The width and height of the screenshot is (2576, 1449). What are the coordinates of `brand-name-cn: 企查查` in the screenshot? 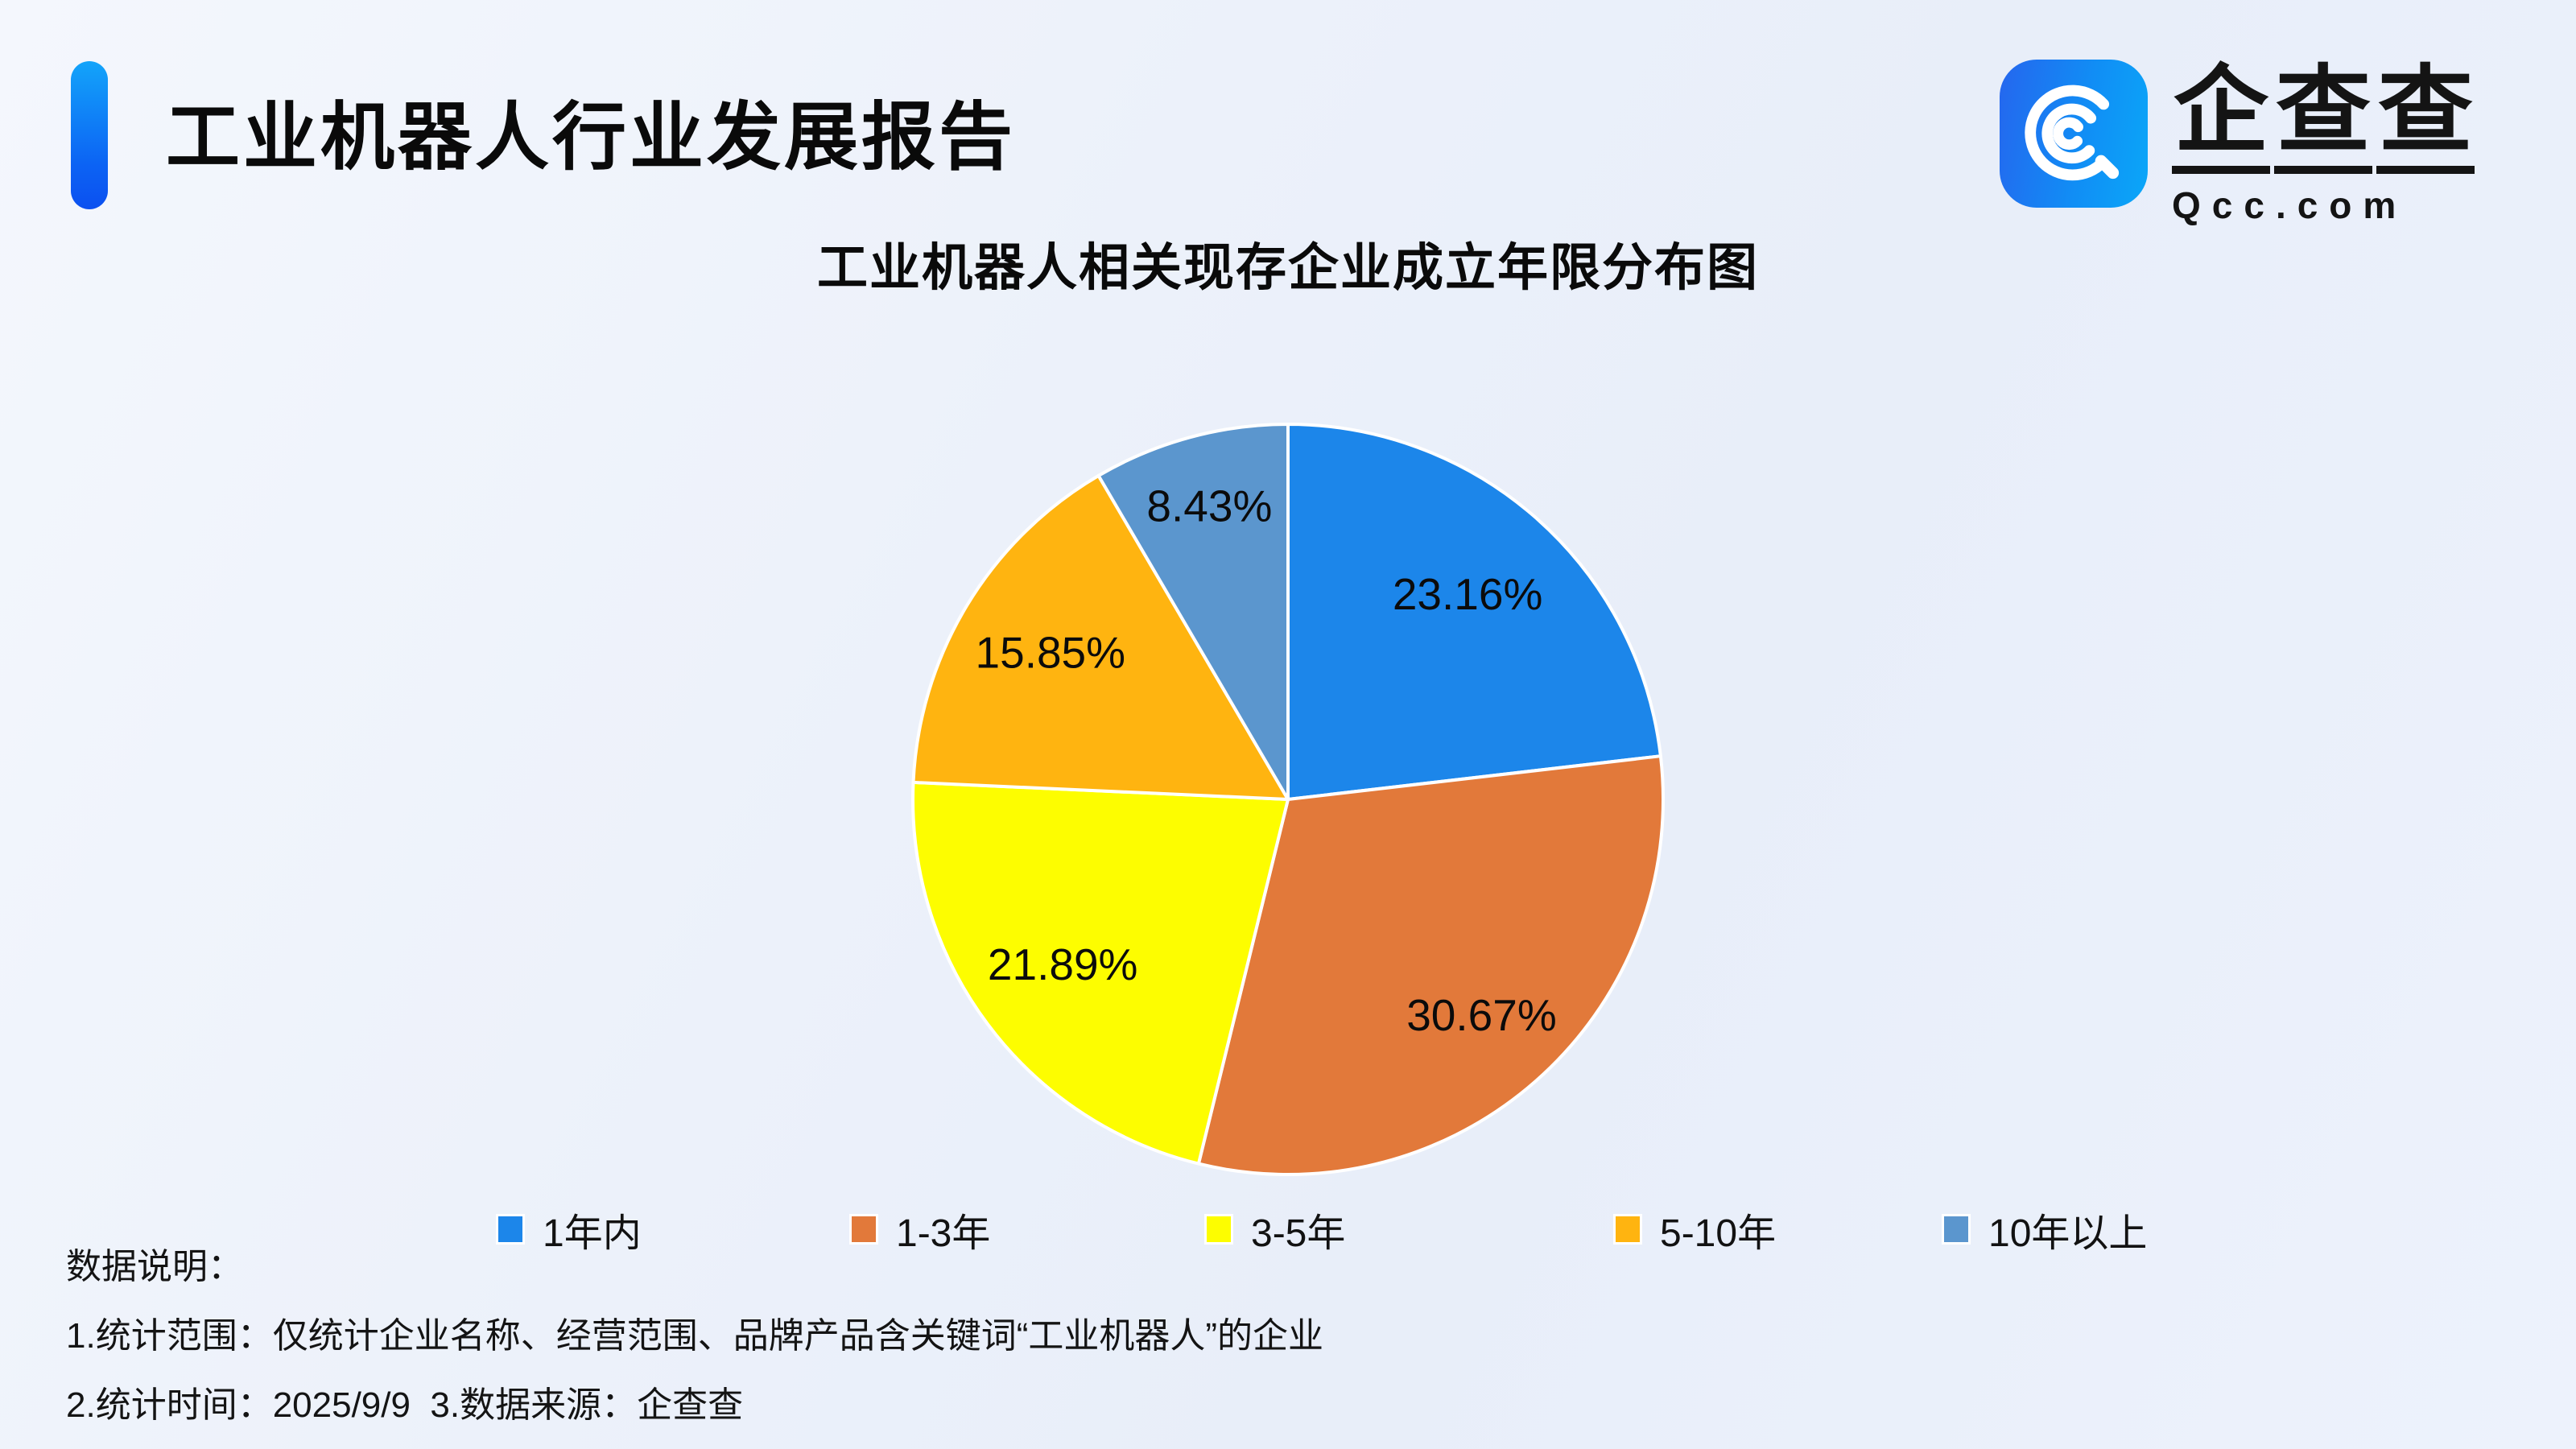 It's located at (2325, 116).